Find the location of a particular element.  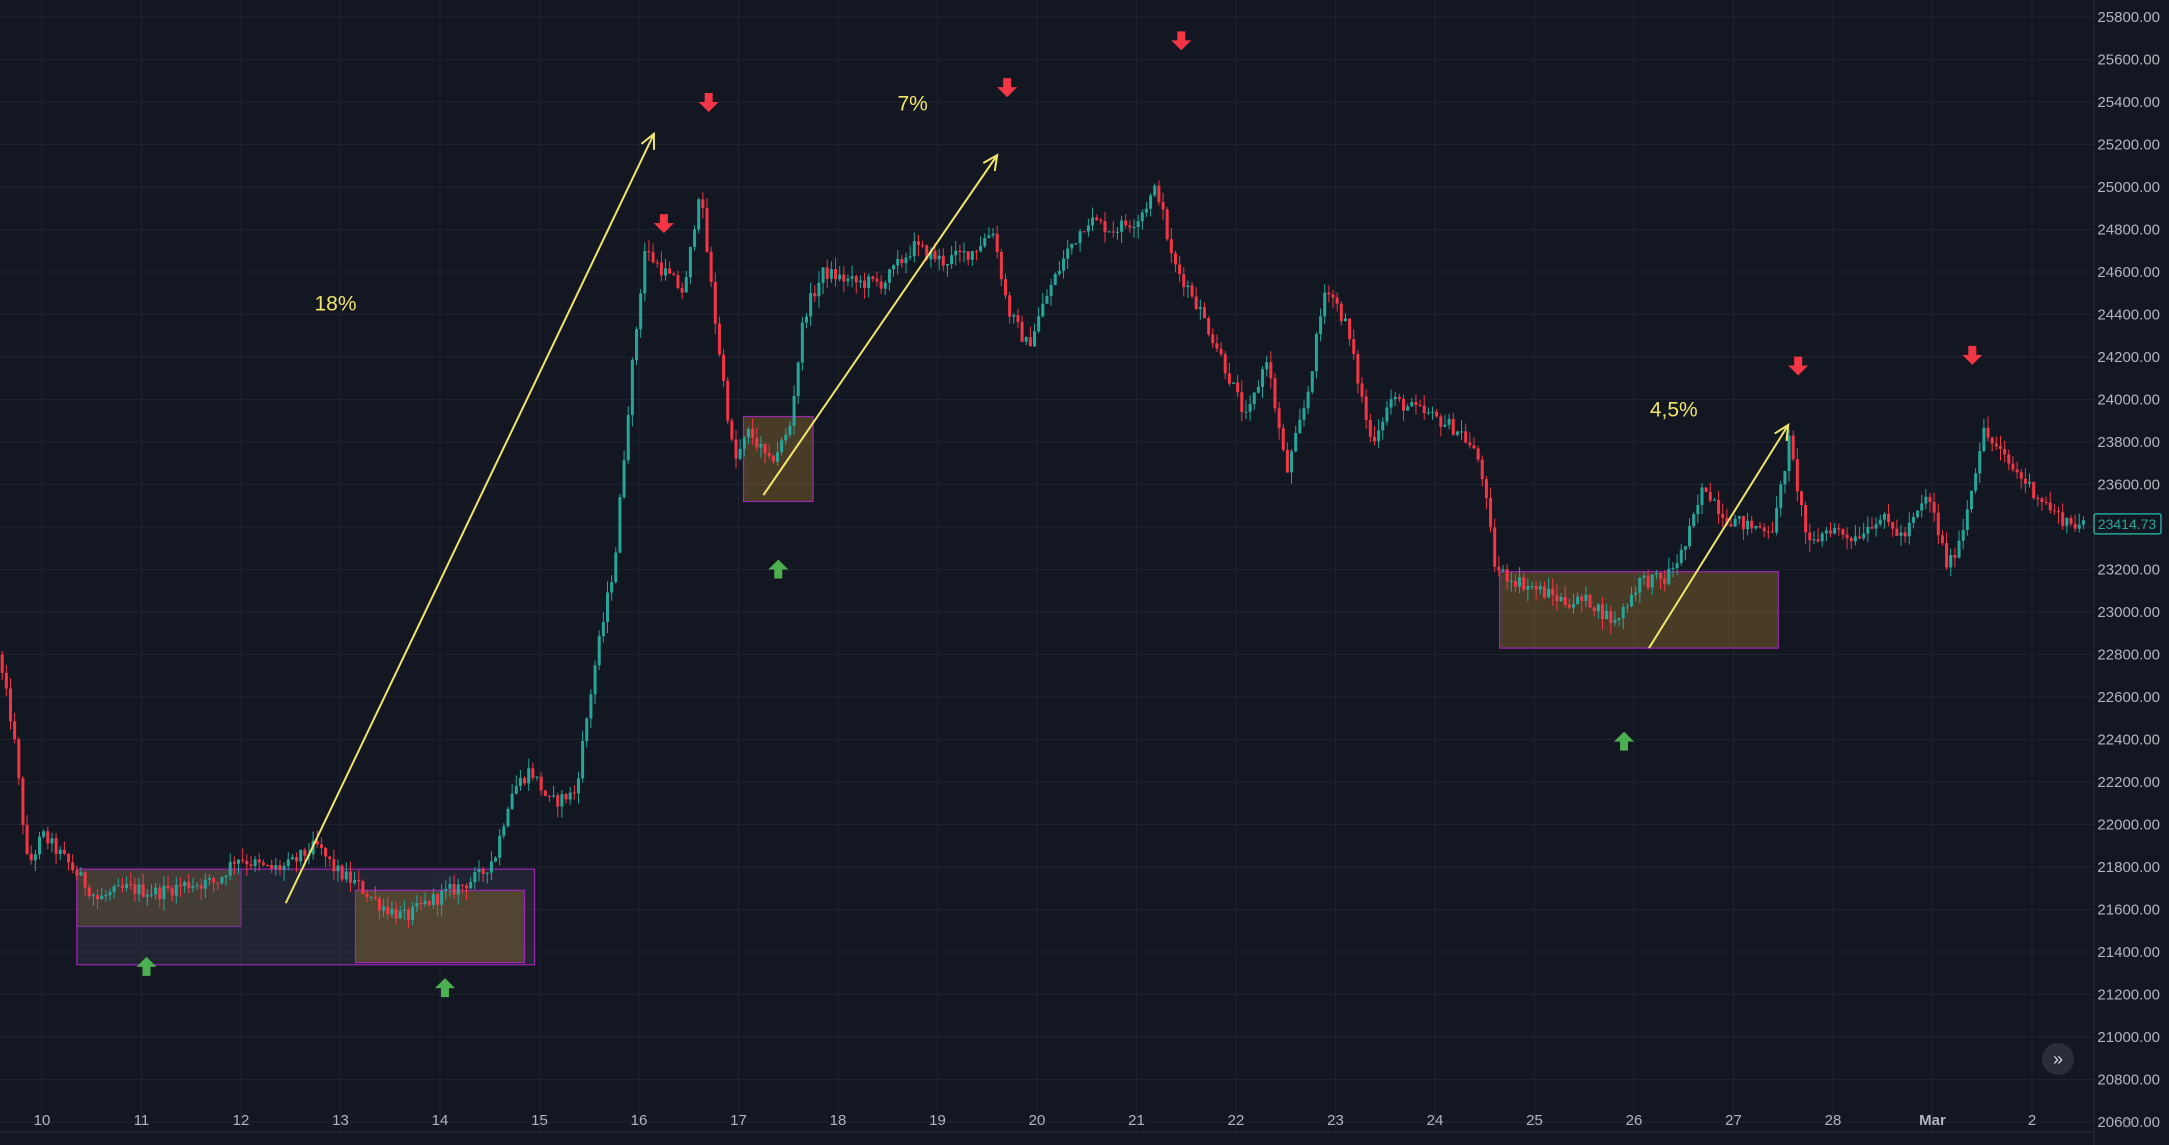

range-box is located at coordinates (778, 459).